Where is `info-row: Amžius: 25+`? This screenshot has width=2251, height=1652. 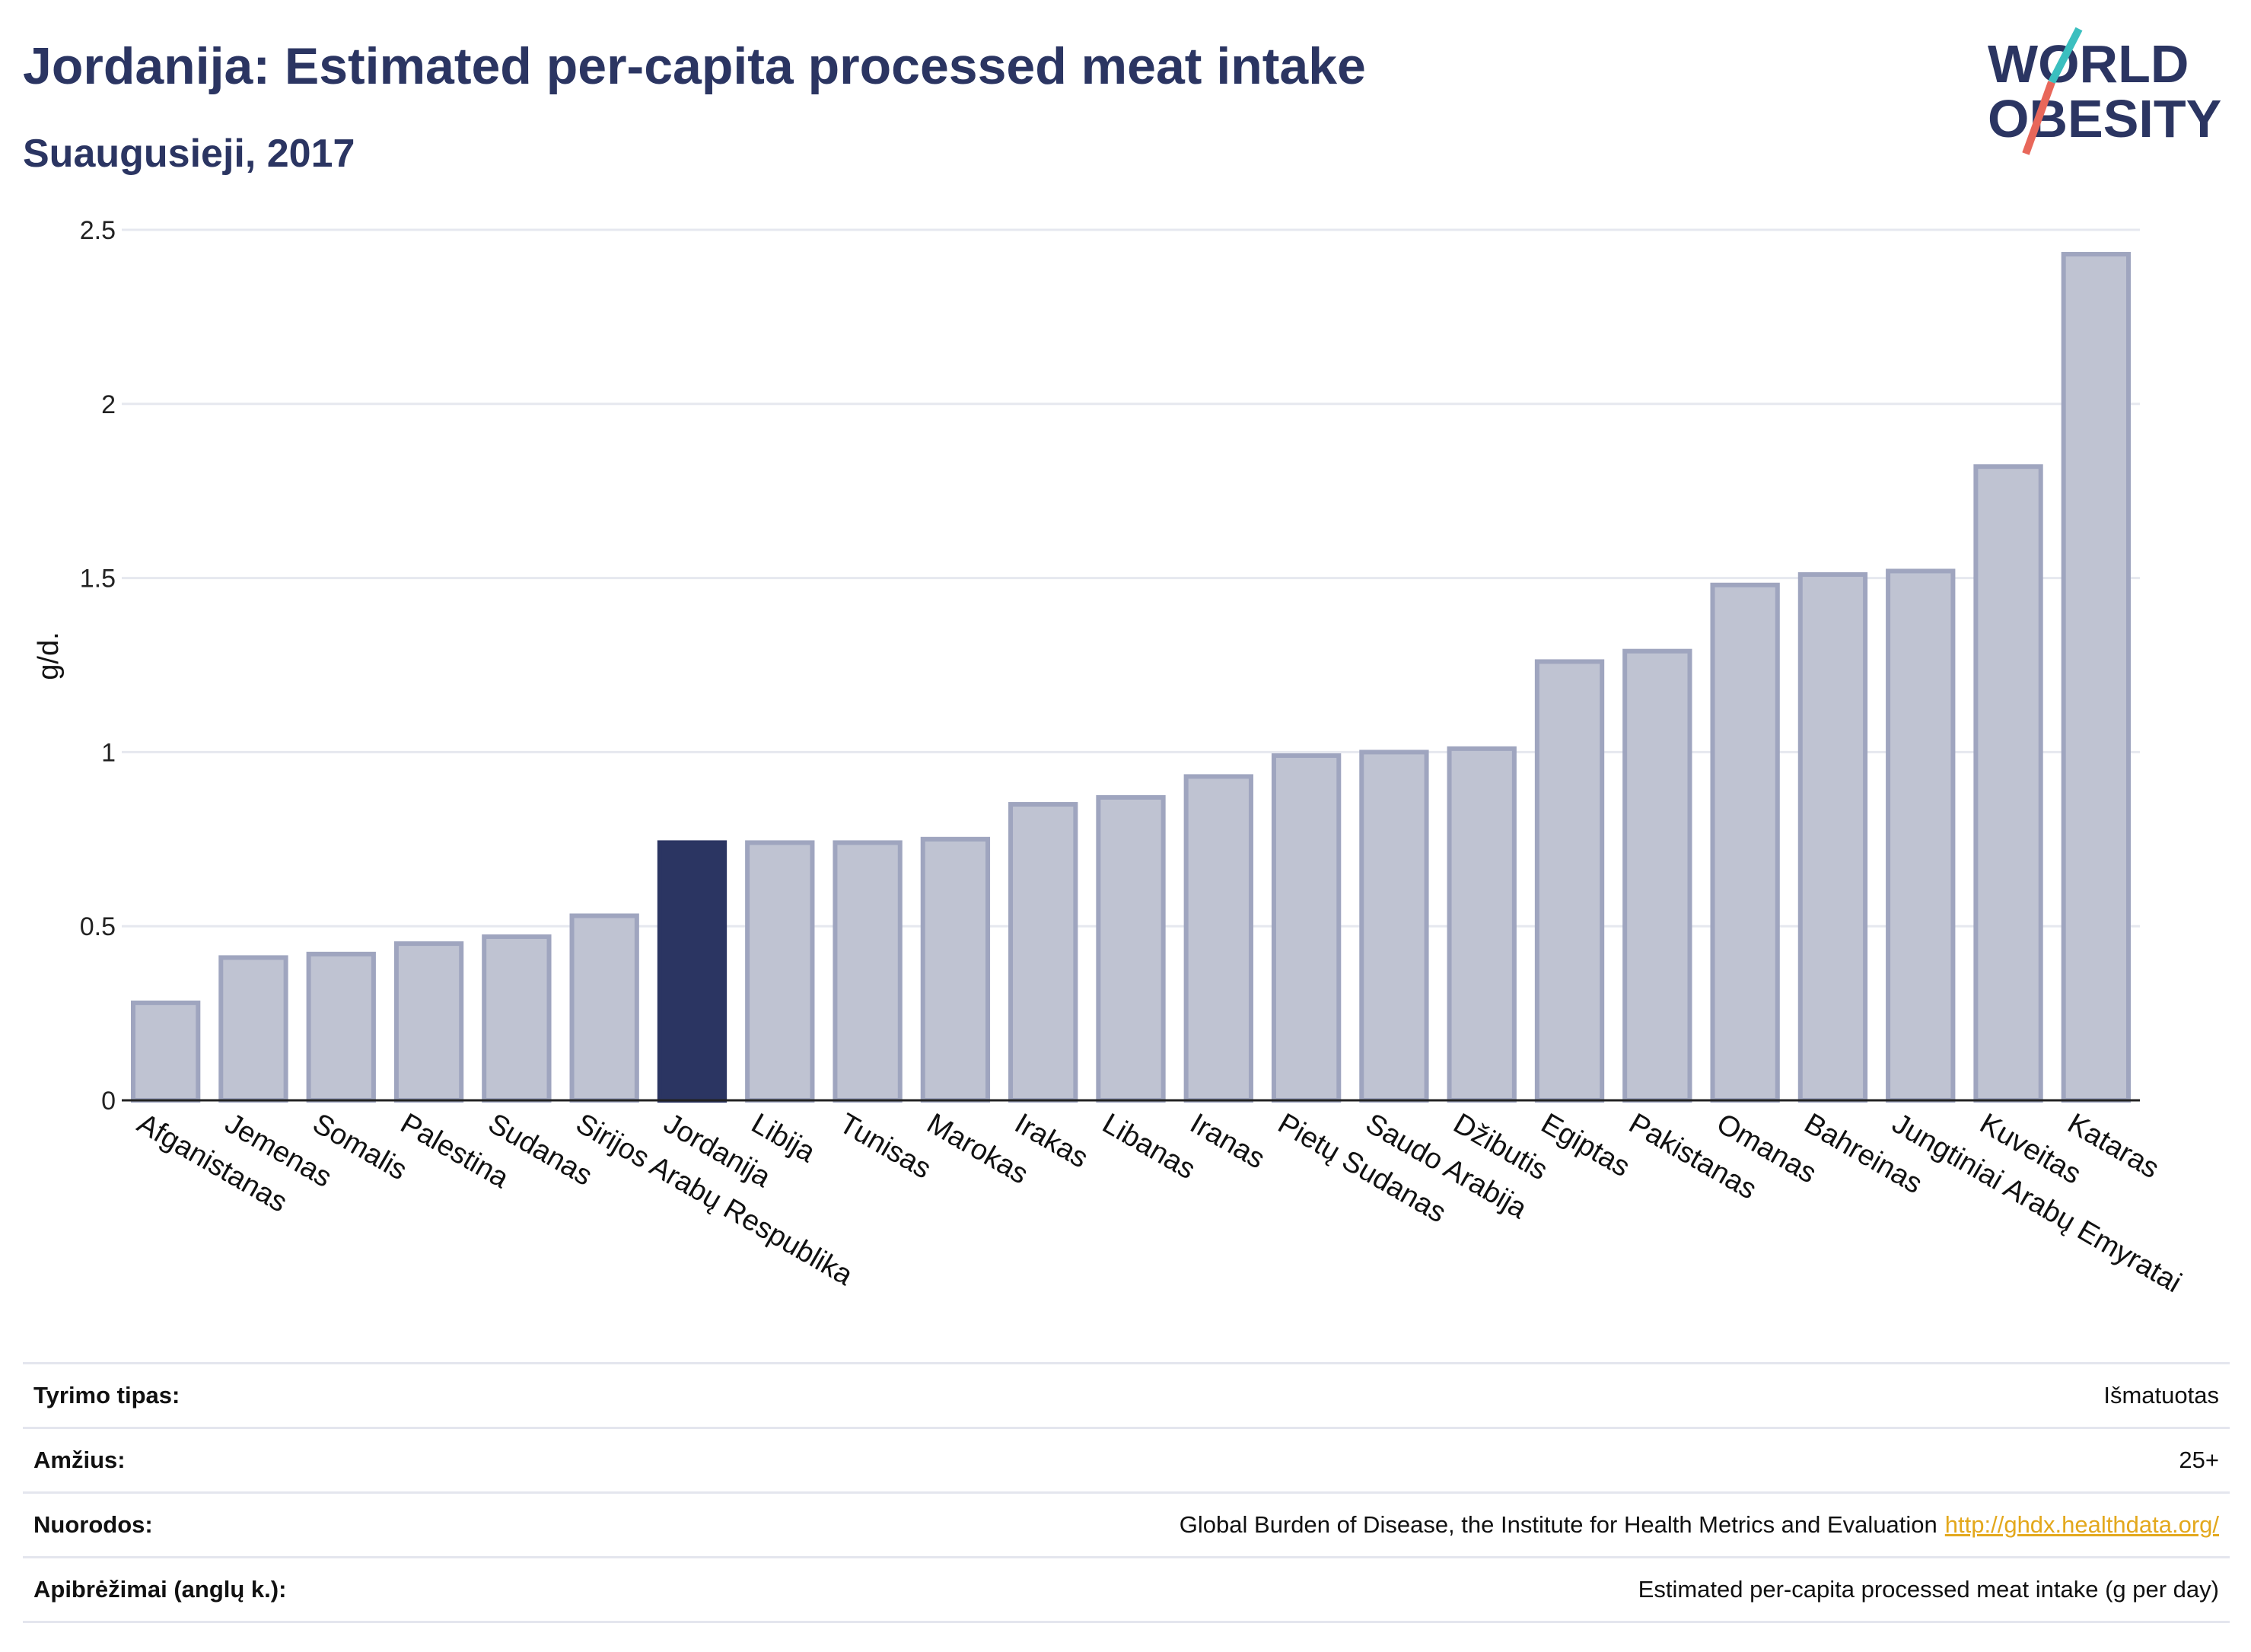 info-row: Amžius: 25+ is located at coordinates (1126, 1460).